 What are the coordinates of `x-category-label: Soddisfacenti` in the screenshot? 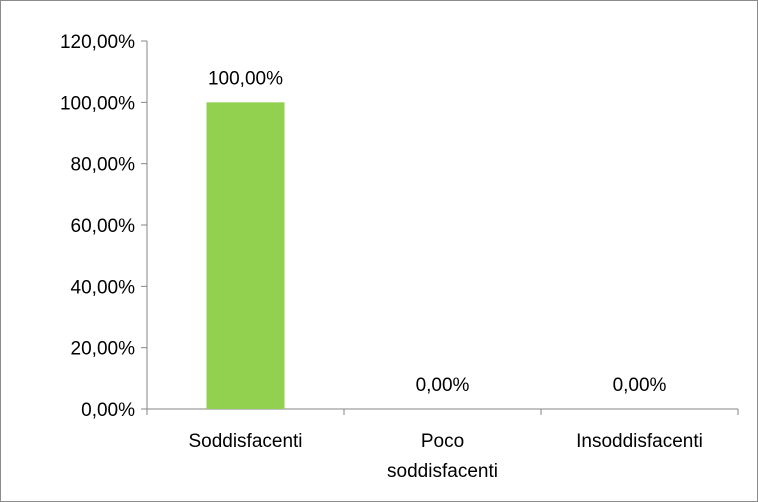 It's located at (245, 441).